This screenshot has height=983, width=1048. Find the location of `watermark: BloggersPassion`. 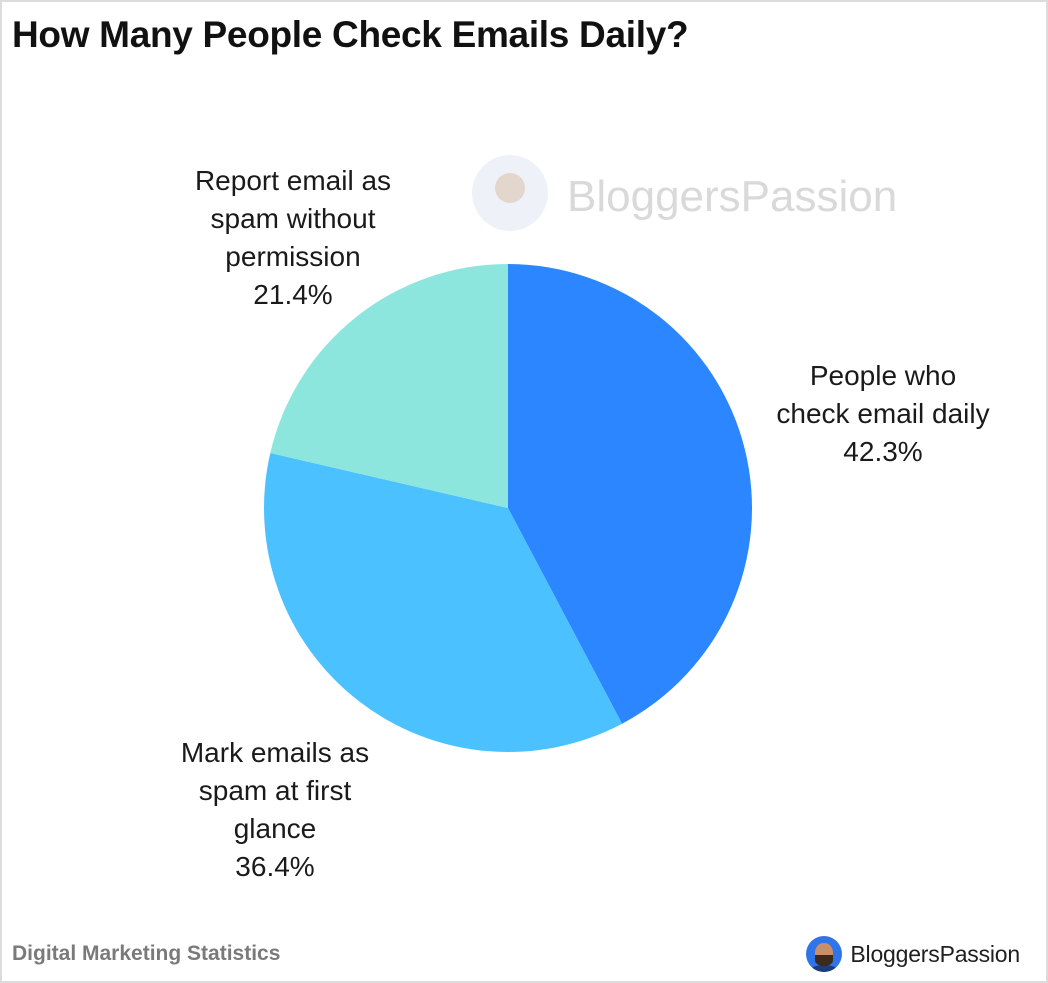

watermark: BloggersPassion is located at coordinates (684, 193).